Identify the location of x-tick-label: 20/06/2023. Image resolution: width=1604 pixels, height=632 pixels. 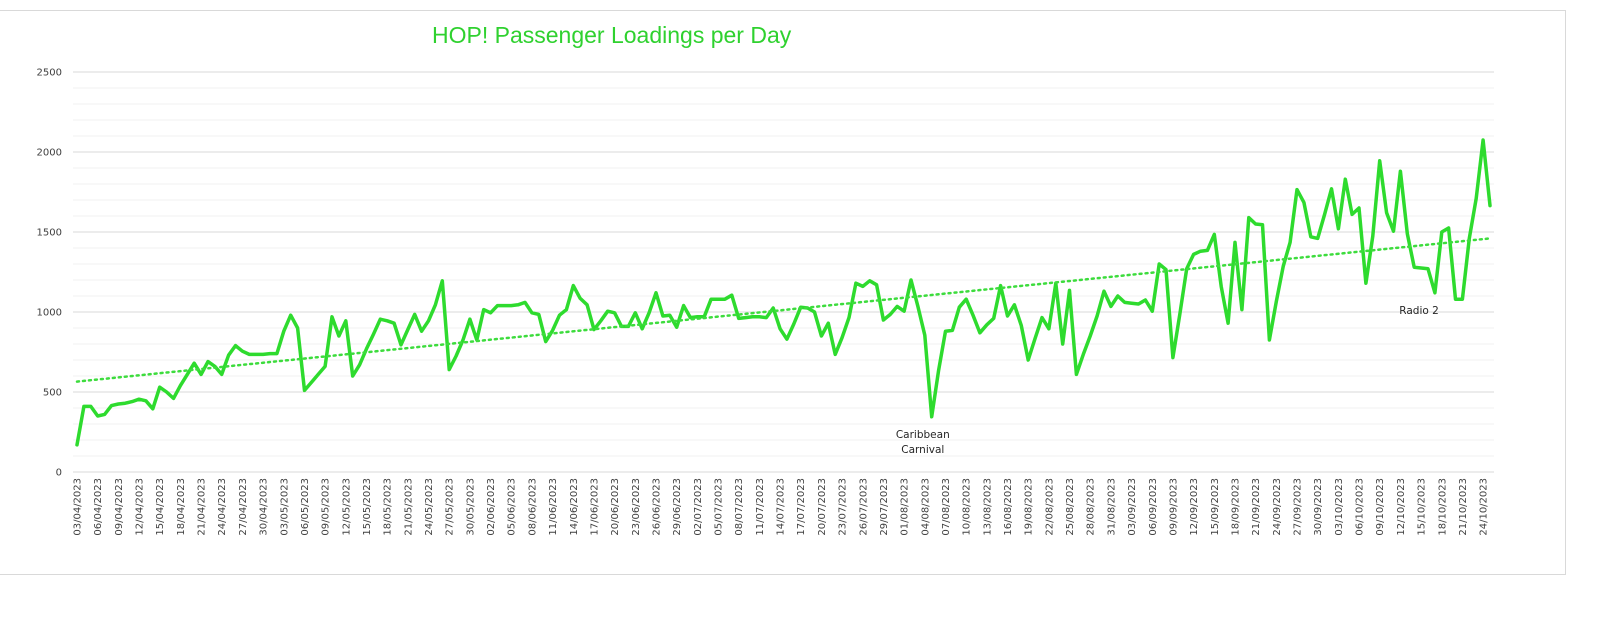
(615, 507).